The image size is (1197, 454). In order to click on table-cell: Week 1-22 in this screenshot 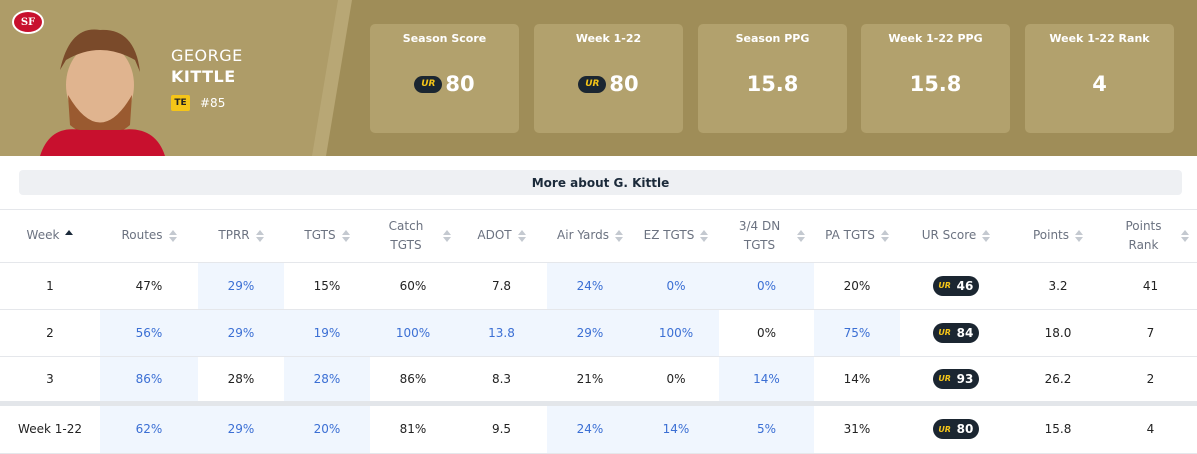, I will do `click(50, 427)`.